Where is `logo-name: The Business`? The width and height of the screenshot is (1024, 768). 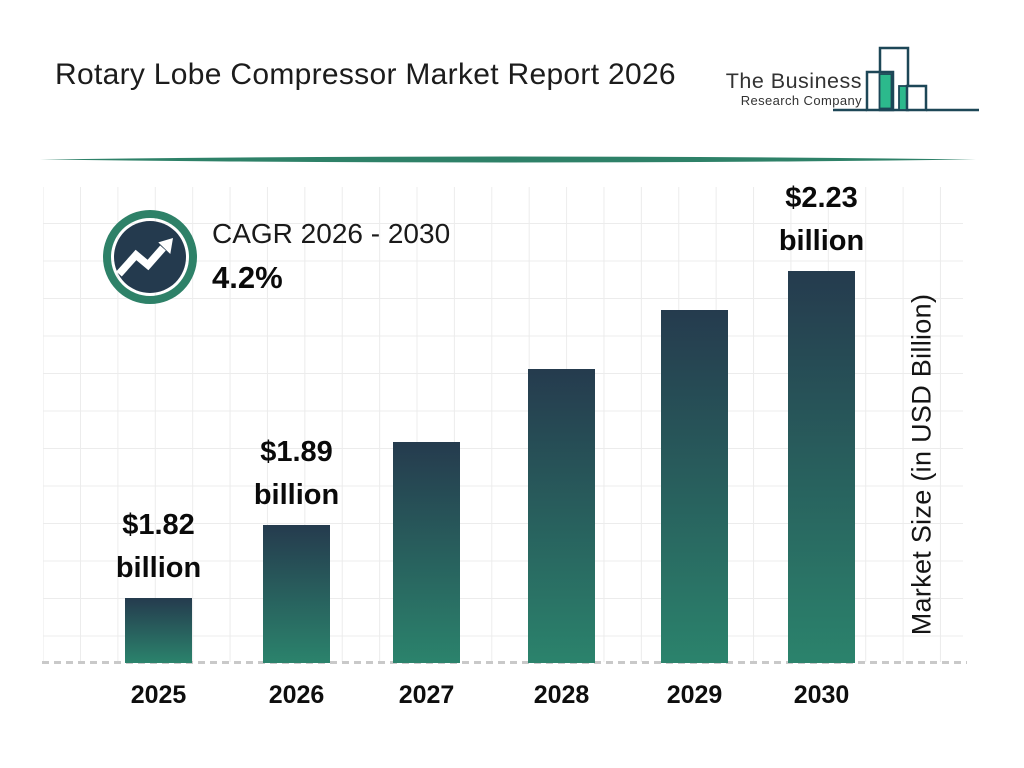
logo-name: The Business is located at coordinates (793, 81).